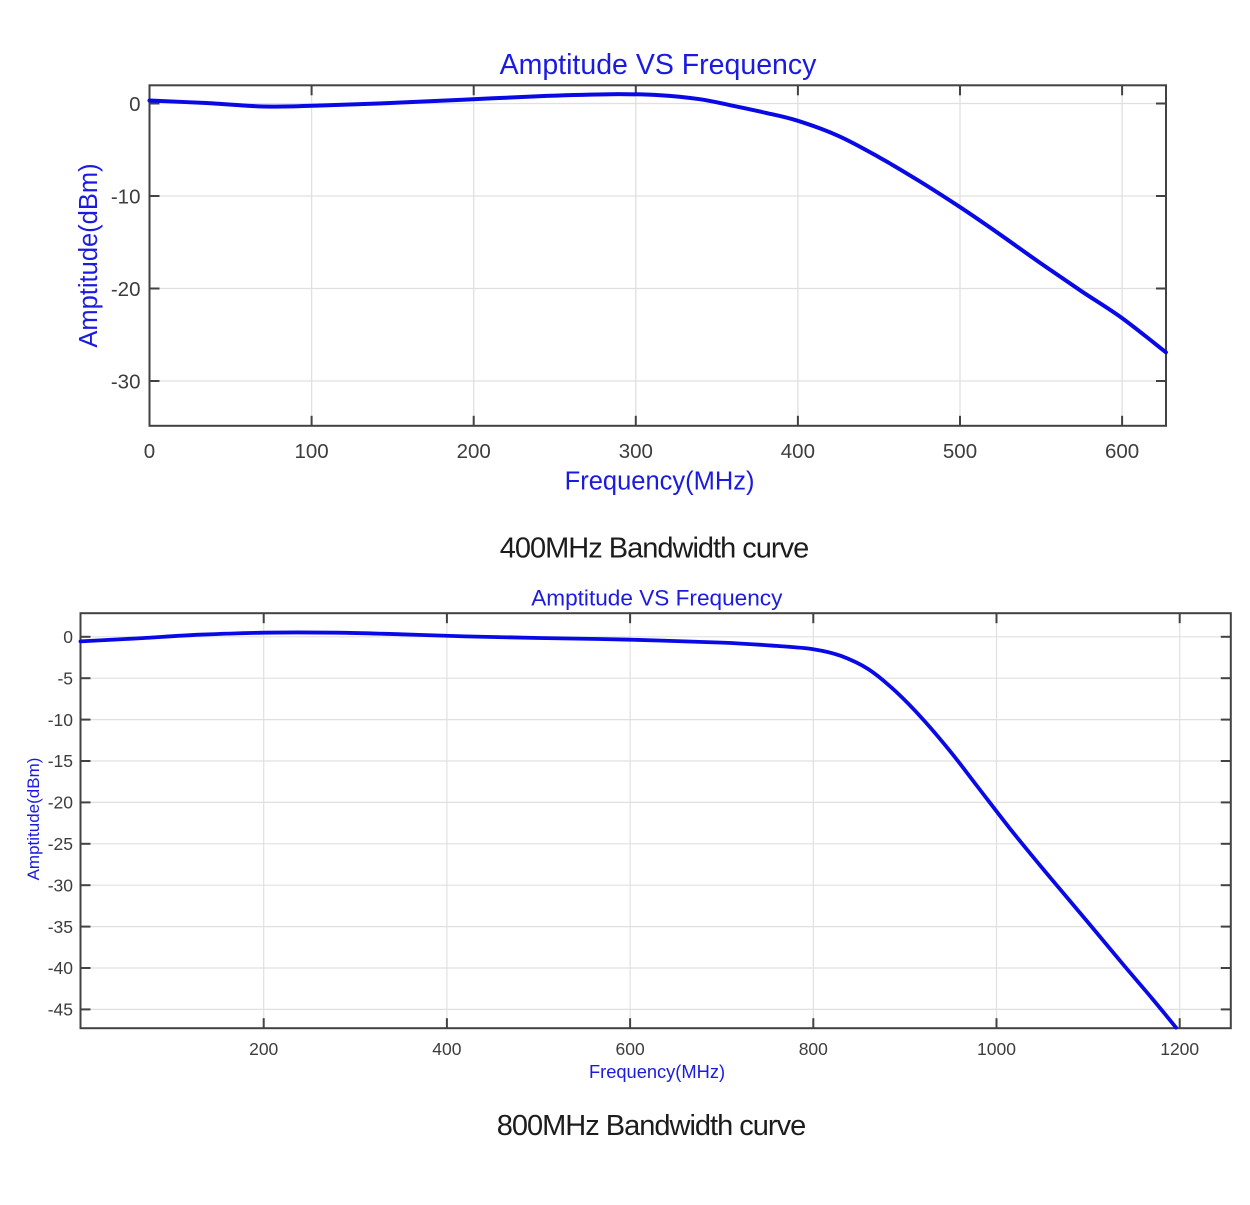 The image size is (1250, 1205). I want to click on svg-text: -35, so click(60, 927).